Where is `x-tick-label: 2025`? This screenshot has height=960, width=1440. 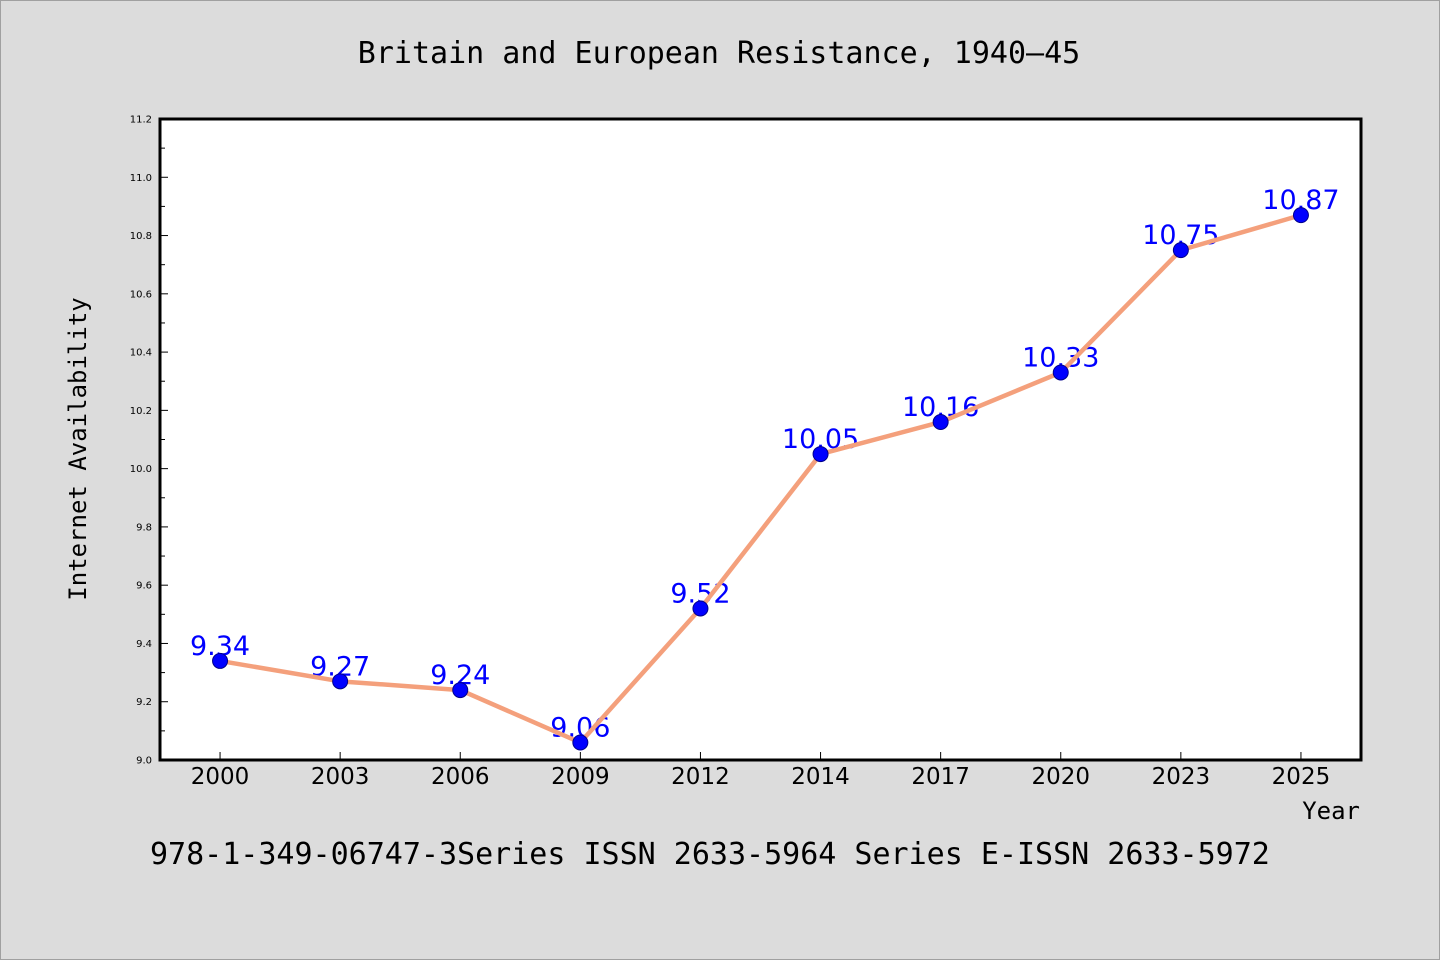
x-tick-label: 2025 is located at coordinates (1301, 777).